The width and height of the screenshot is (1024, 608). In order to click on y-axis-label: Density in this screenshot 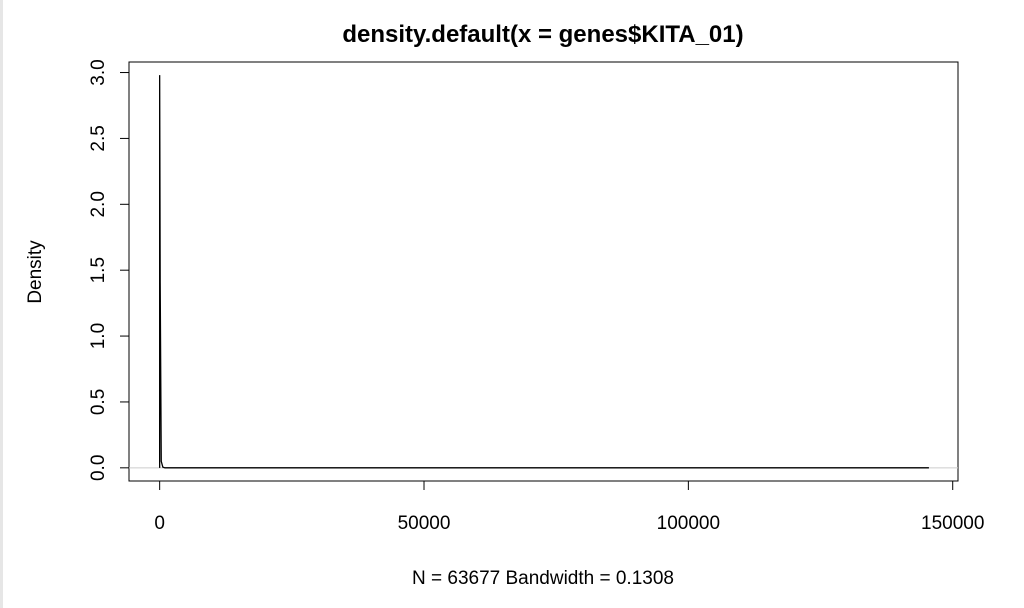, I will do `click(35, 272)`.